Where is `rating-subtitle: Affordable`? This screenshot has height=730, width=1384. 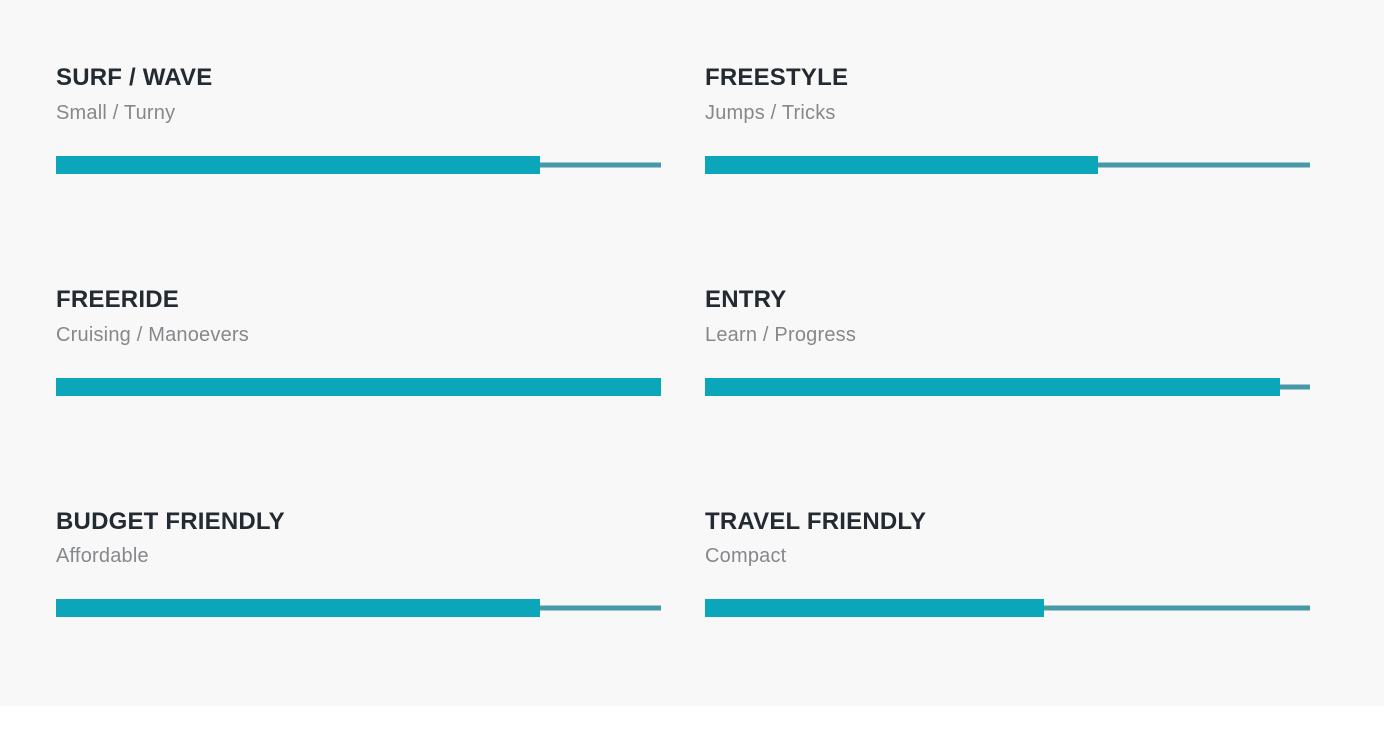 rating-subtitle: Affordable is located at coordinates (102, 556).